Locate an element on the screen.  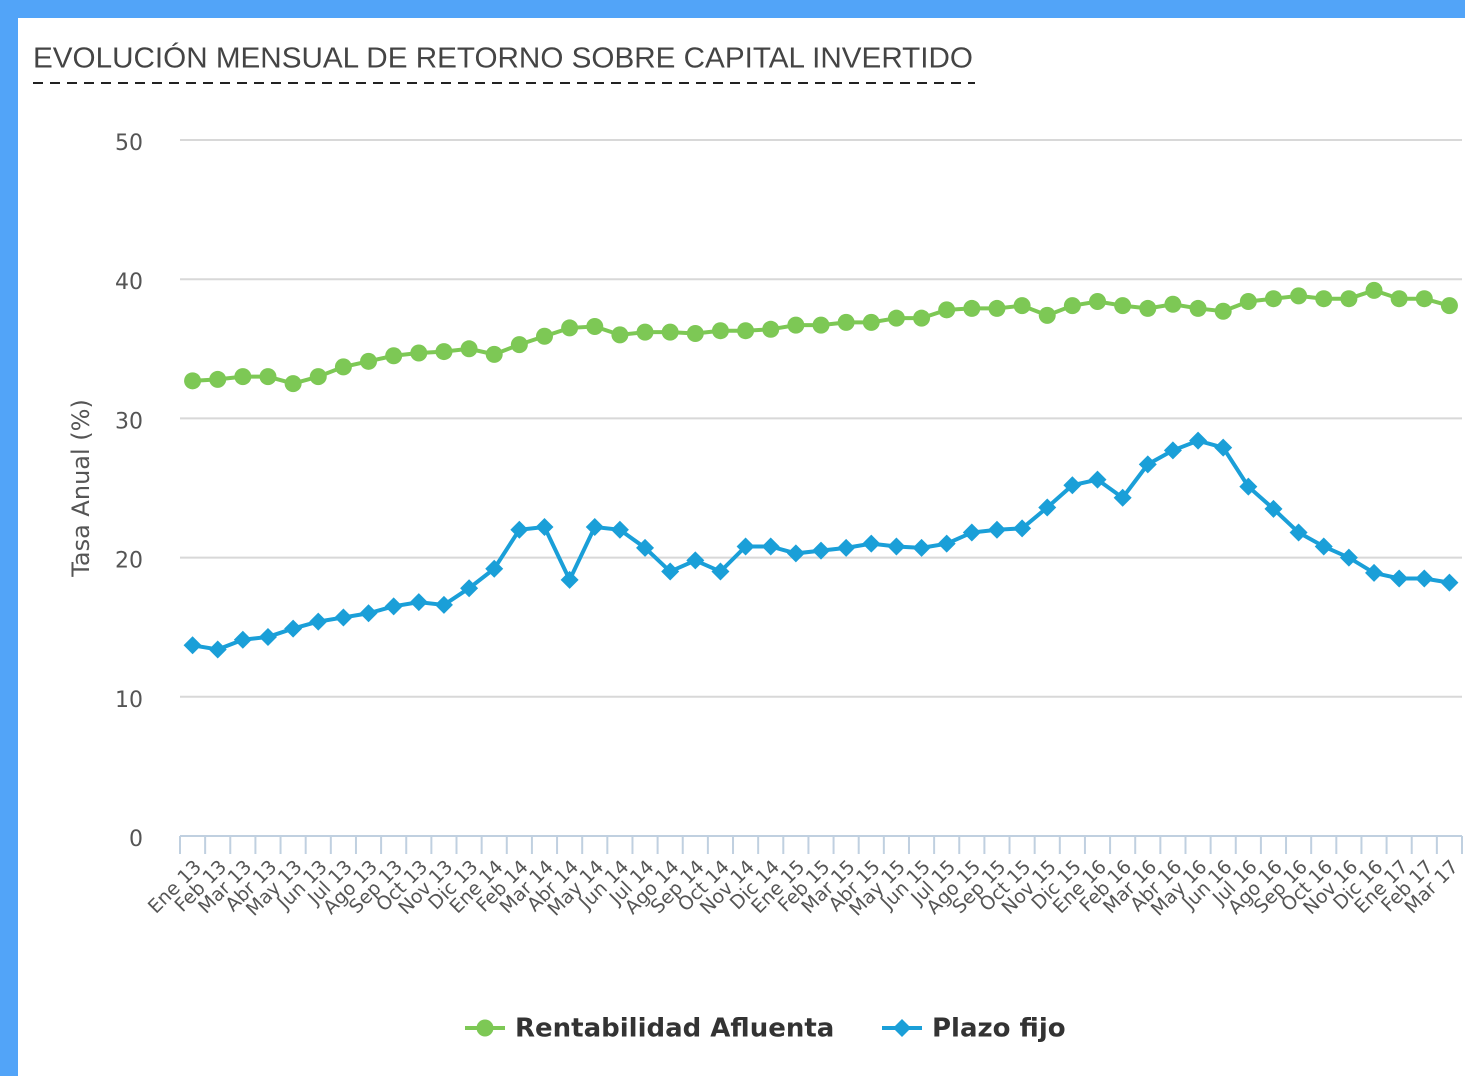
y-tick-label: 10 is located at coordinates (129, 700).